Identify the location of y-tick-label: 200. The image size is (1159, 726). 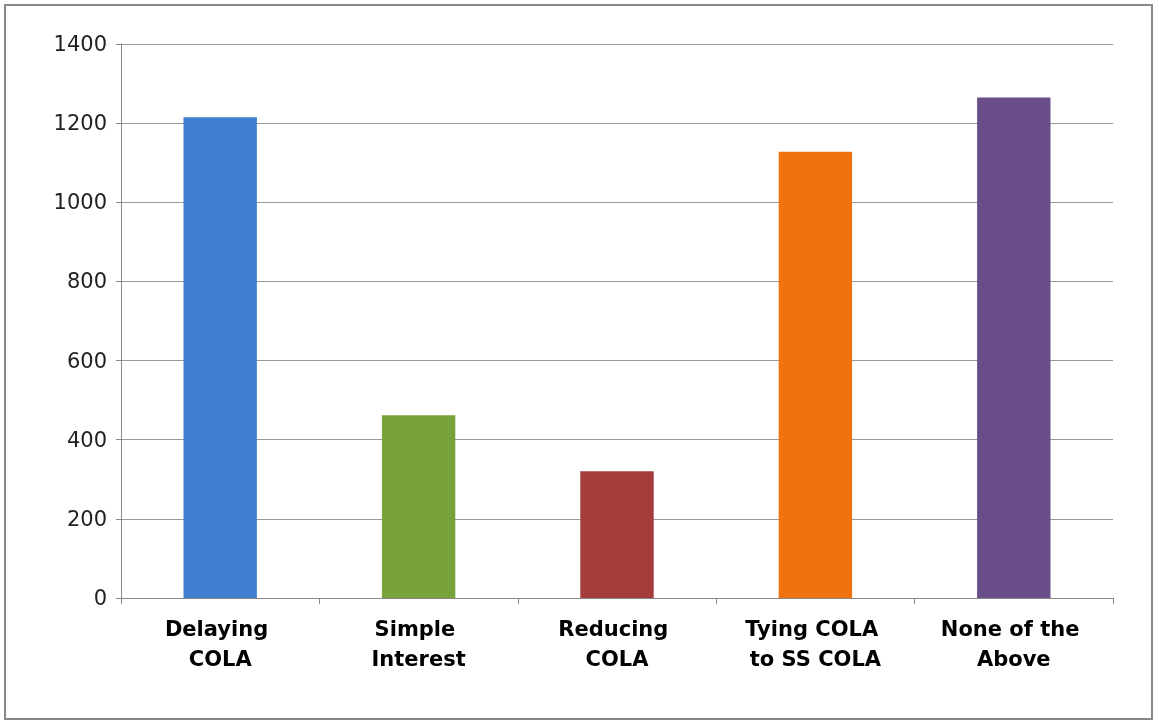
(86, 518).